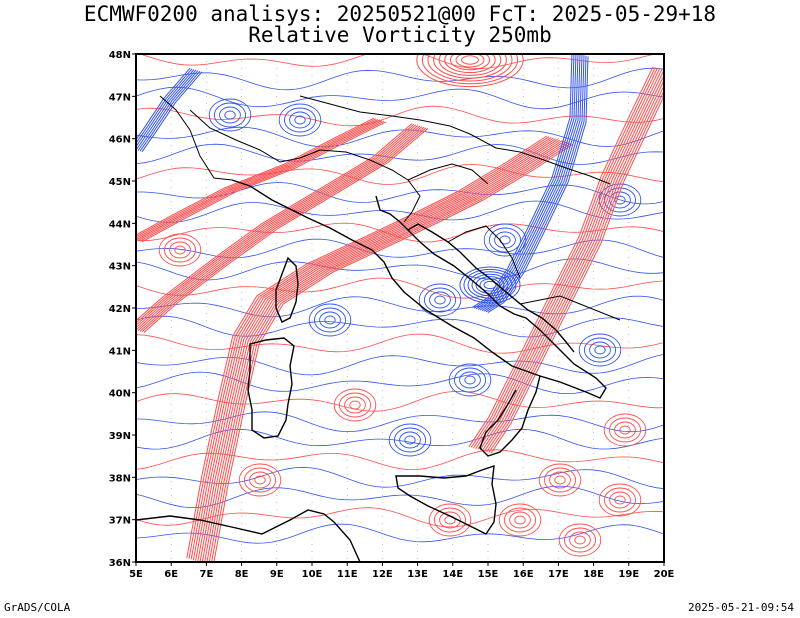 The width and height of the screenshot is (800, 618). I want to click on lat-tick-label: 43N, so click(120, 267).